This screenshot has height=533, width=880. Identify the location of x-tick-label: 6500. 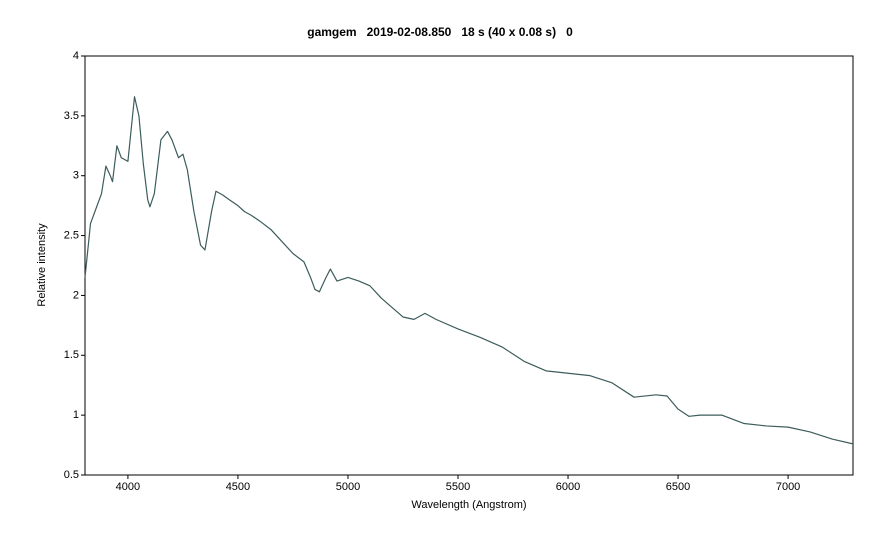
(678, 487).